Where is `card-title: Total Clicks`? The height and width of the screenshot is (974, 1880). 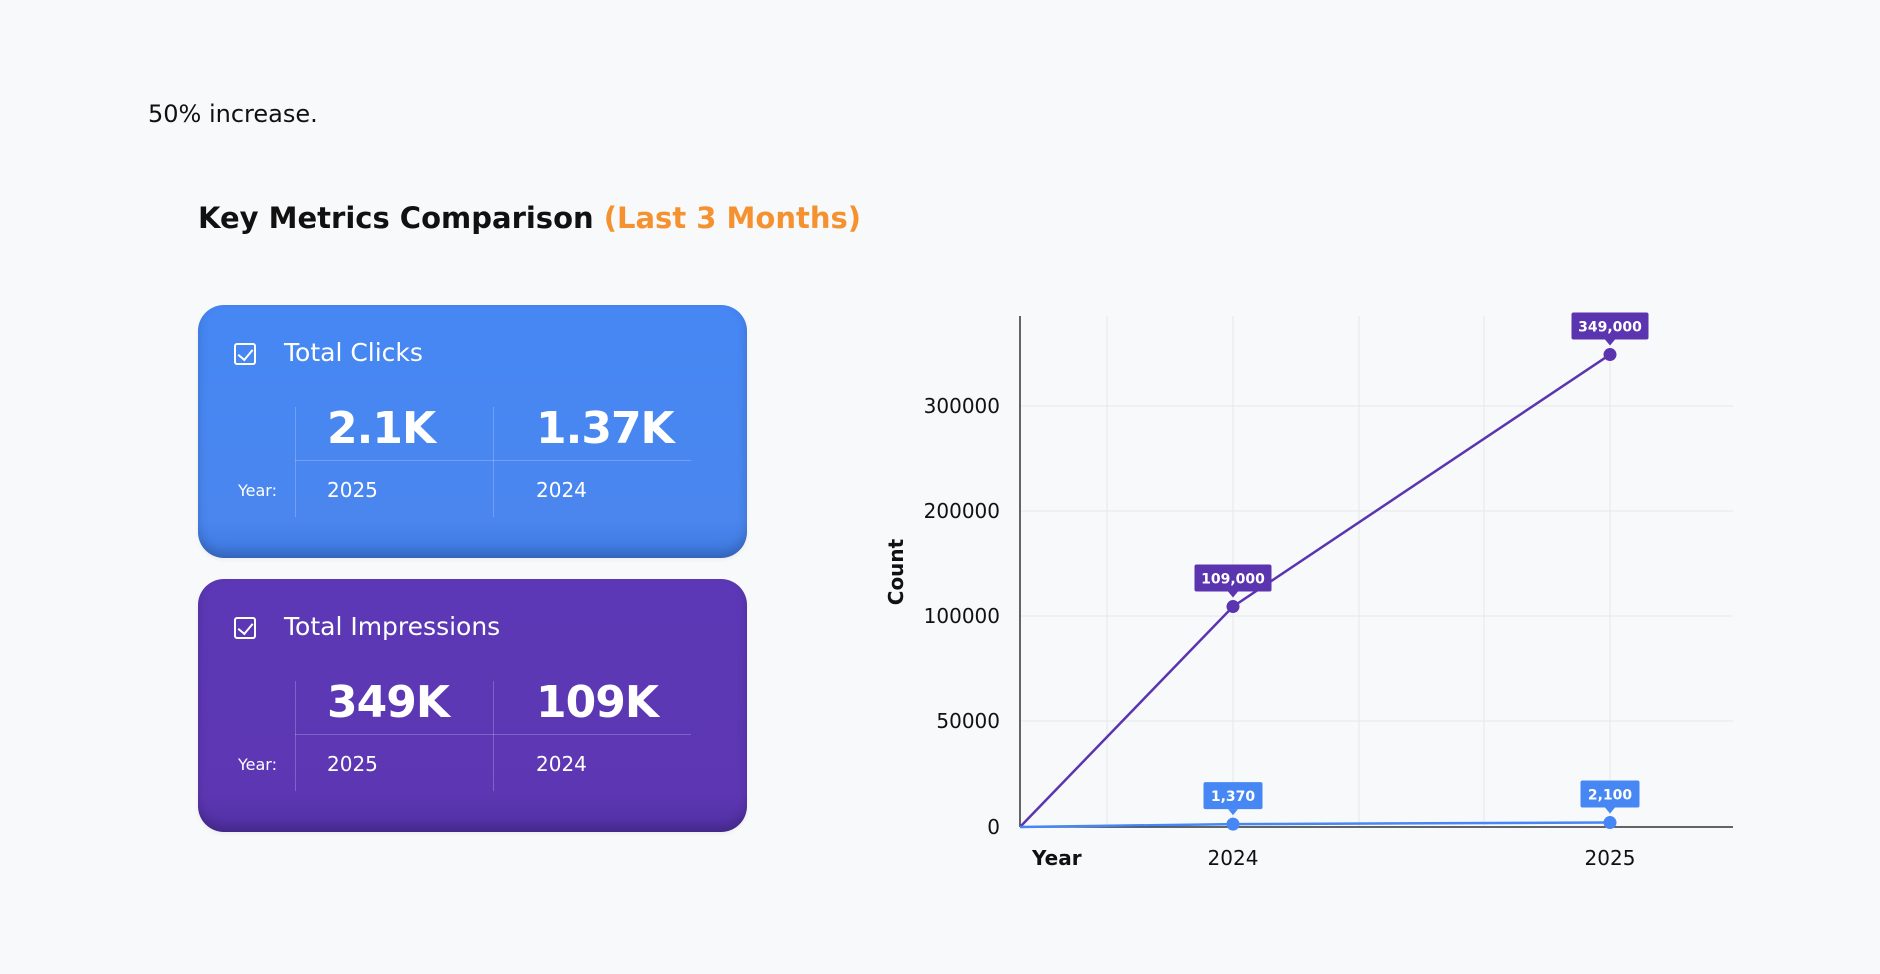 card-title: Total Clicks is located at coordinates (353, 352).